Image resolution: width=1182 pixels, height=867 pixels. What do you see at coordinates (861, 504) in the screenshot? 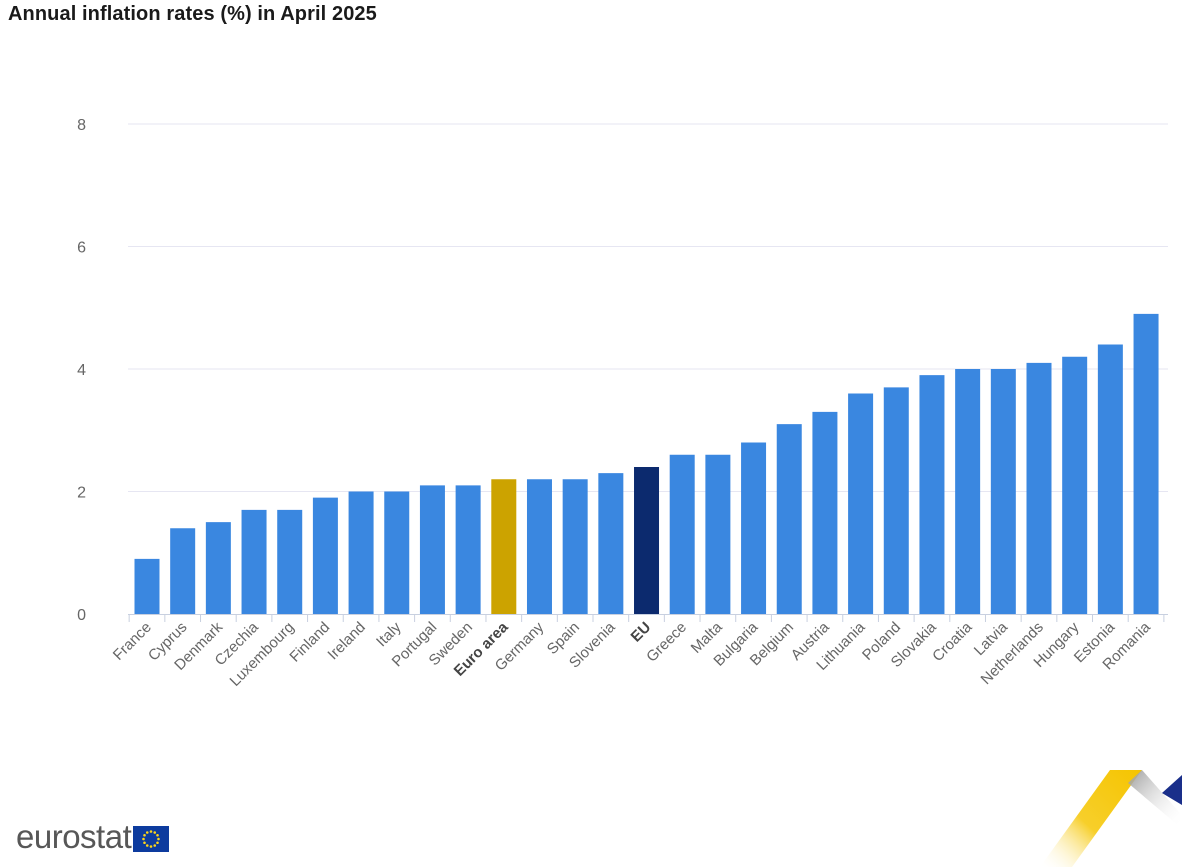
I see `bar-lithuania: Lithuania: 3.6` at bounding box center [861, 504].